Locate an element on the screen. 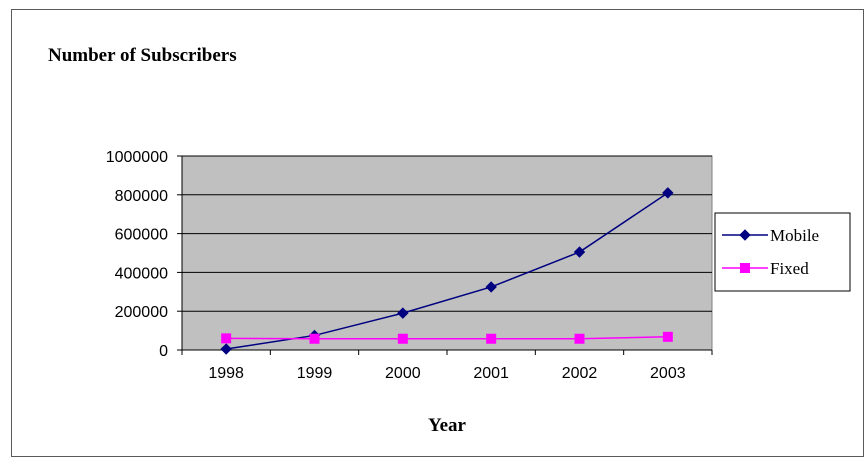 This screenshot has height=459, width=866. x-tick-label: 2000 is located at coordinates (403, 373).